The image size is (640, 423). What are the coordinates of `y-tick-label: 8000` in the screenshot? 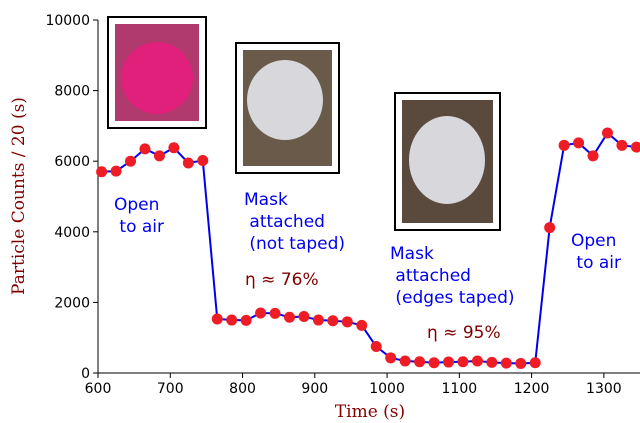 It's located at (72, 92).